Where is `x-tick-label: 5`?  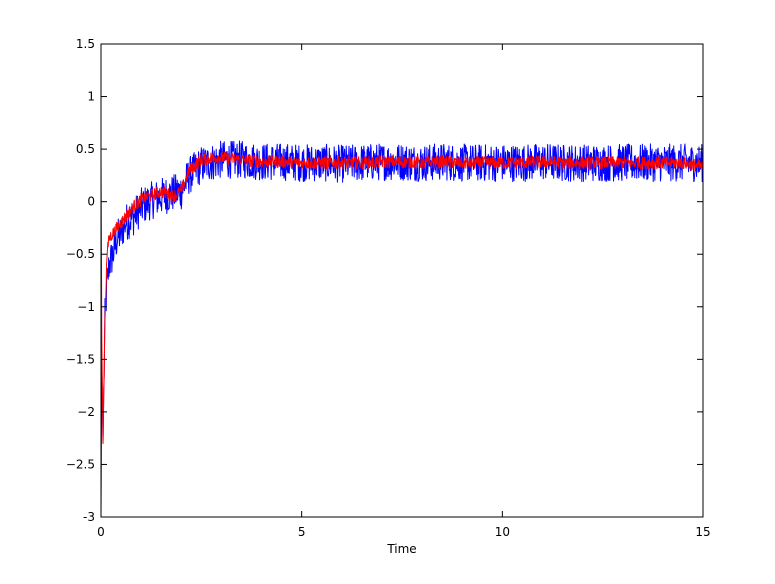 x-tick-label: 5 is located at coordinates (302, 532).